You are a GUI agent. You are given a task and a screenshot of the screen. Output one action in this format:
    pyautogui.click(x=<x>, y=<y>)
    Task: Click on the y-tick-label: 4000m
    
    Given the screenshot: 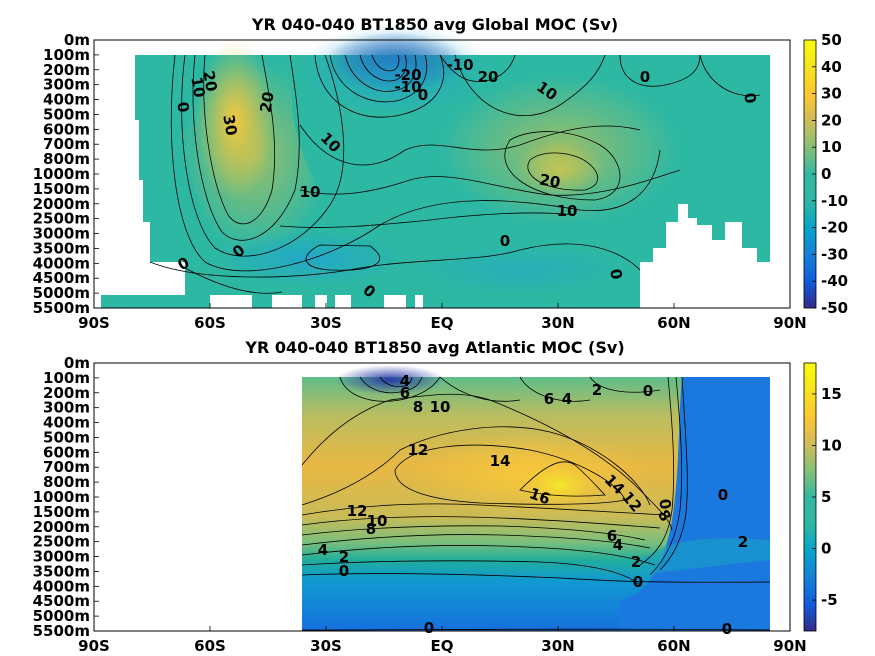 What is the action you would take?
    pyautogui.click(x=61, y=586)
    